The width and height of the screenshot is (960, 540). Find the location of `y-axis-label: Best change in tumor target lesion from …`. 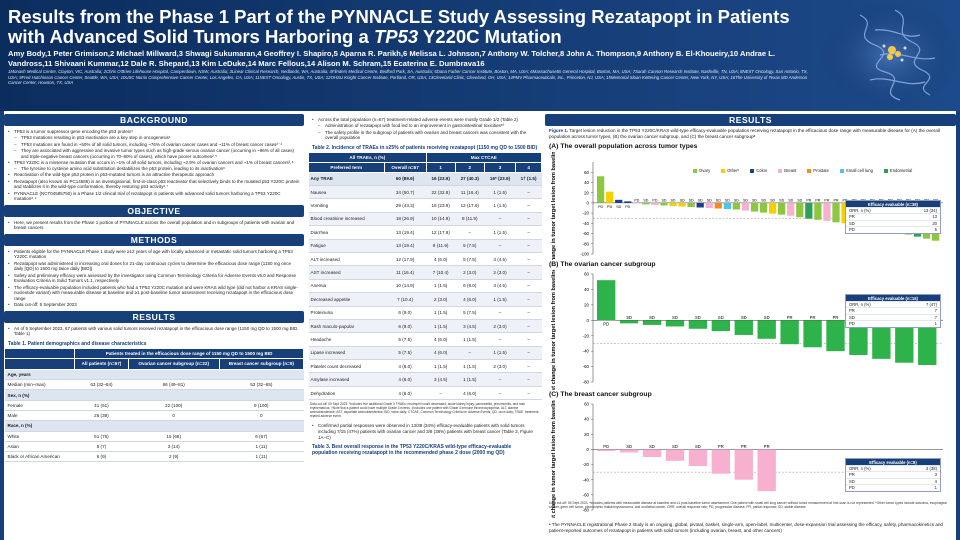

y-axis-label: Best change in tumor target lesion from … is located at coordinates (554, 206).